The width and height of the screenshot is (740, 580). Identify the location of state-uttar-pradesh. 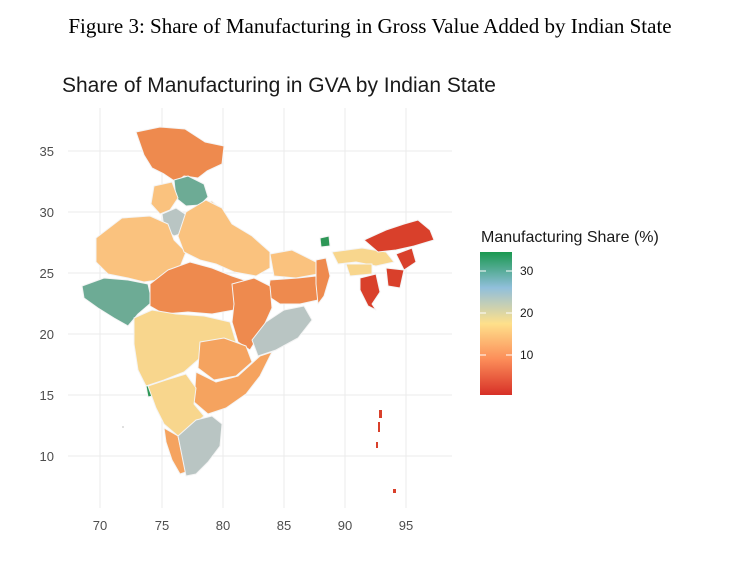
(224, 238).